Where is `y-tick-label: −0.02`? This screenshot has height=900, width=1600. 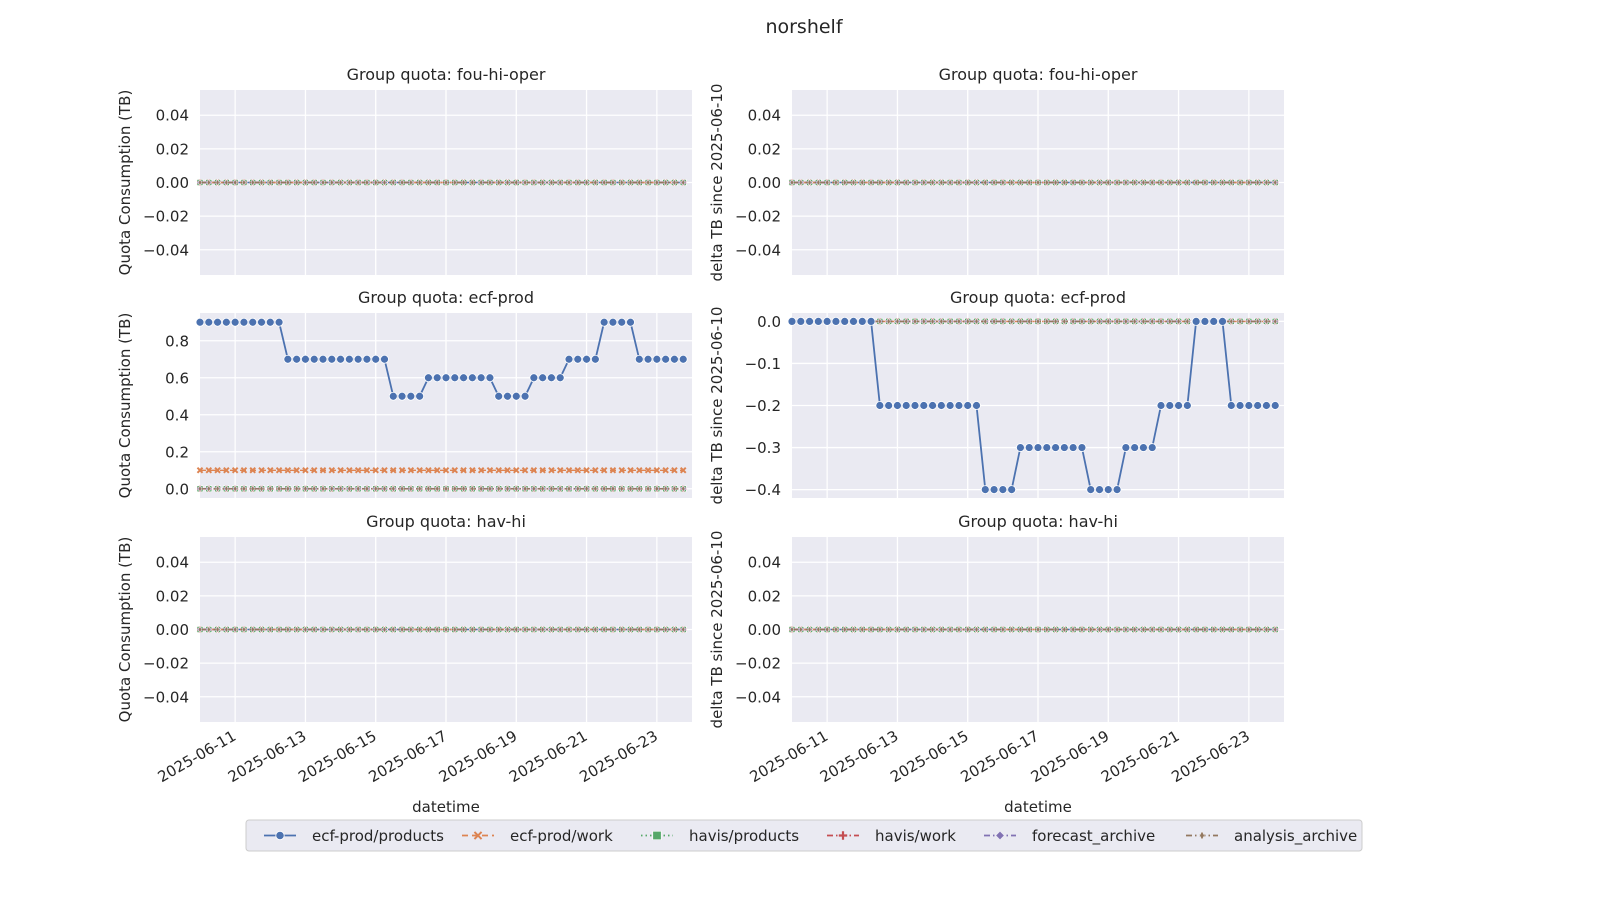
y-tick-label: −0.02 is located at coordinates (758, 664).